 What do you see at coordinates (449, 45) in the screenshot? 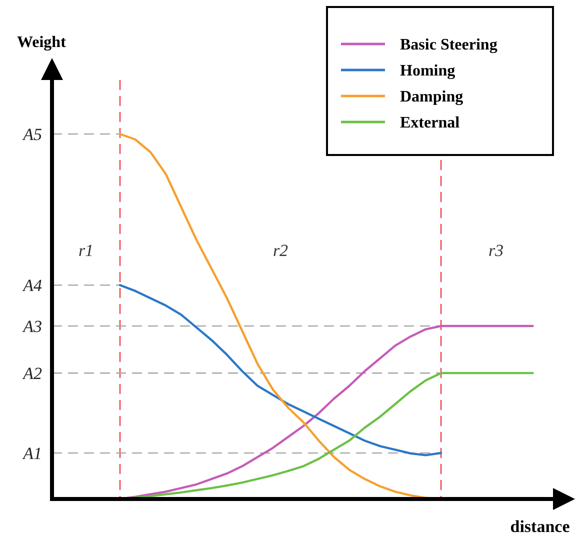
I see `legend-label: Basic Steering` at bounding box center [449, 45].